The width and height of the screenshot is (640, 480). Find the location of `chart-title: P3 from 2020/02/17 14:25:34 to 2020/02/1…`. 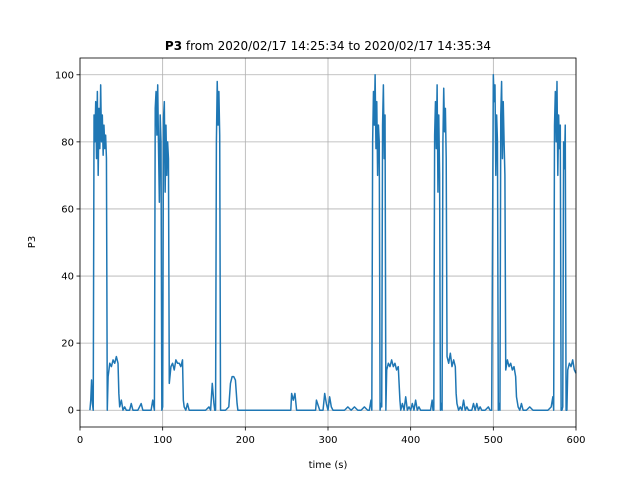

chart-title: P3 from 2020/02/17 14:25:34 to 2020/02/1… is located at coordinates (328, 46).